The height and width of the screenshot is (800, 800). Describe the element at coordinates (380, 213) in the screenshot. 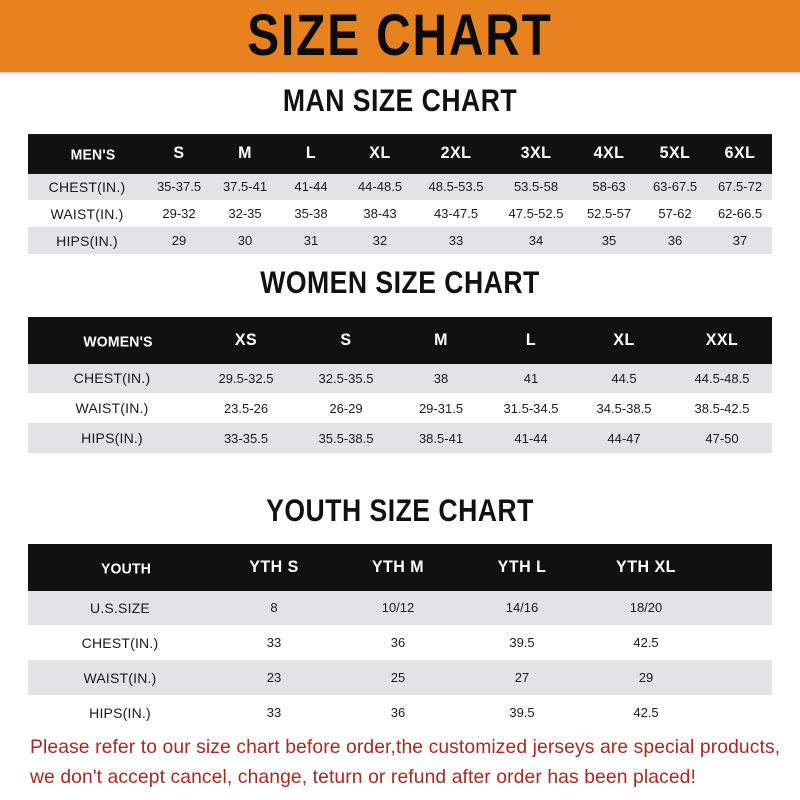

I see `table-cell: 38-43` at that location.